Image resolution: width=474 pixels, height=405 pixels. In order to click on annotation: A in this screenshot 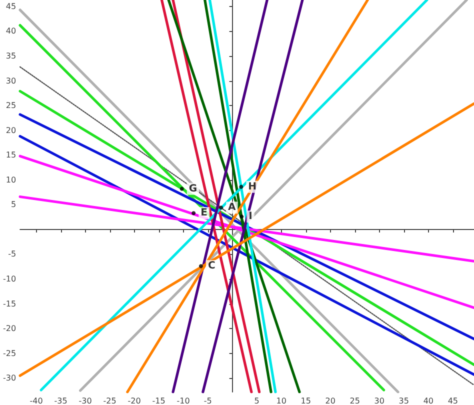, I will do `click(232, 208)`.